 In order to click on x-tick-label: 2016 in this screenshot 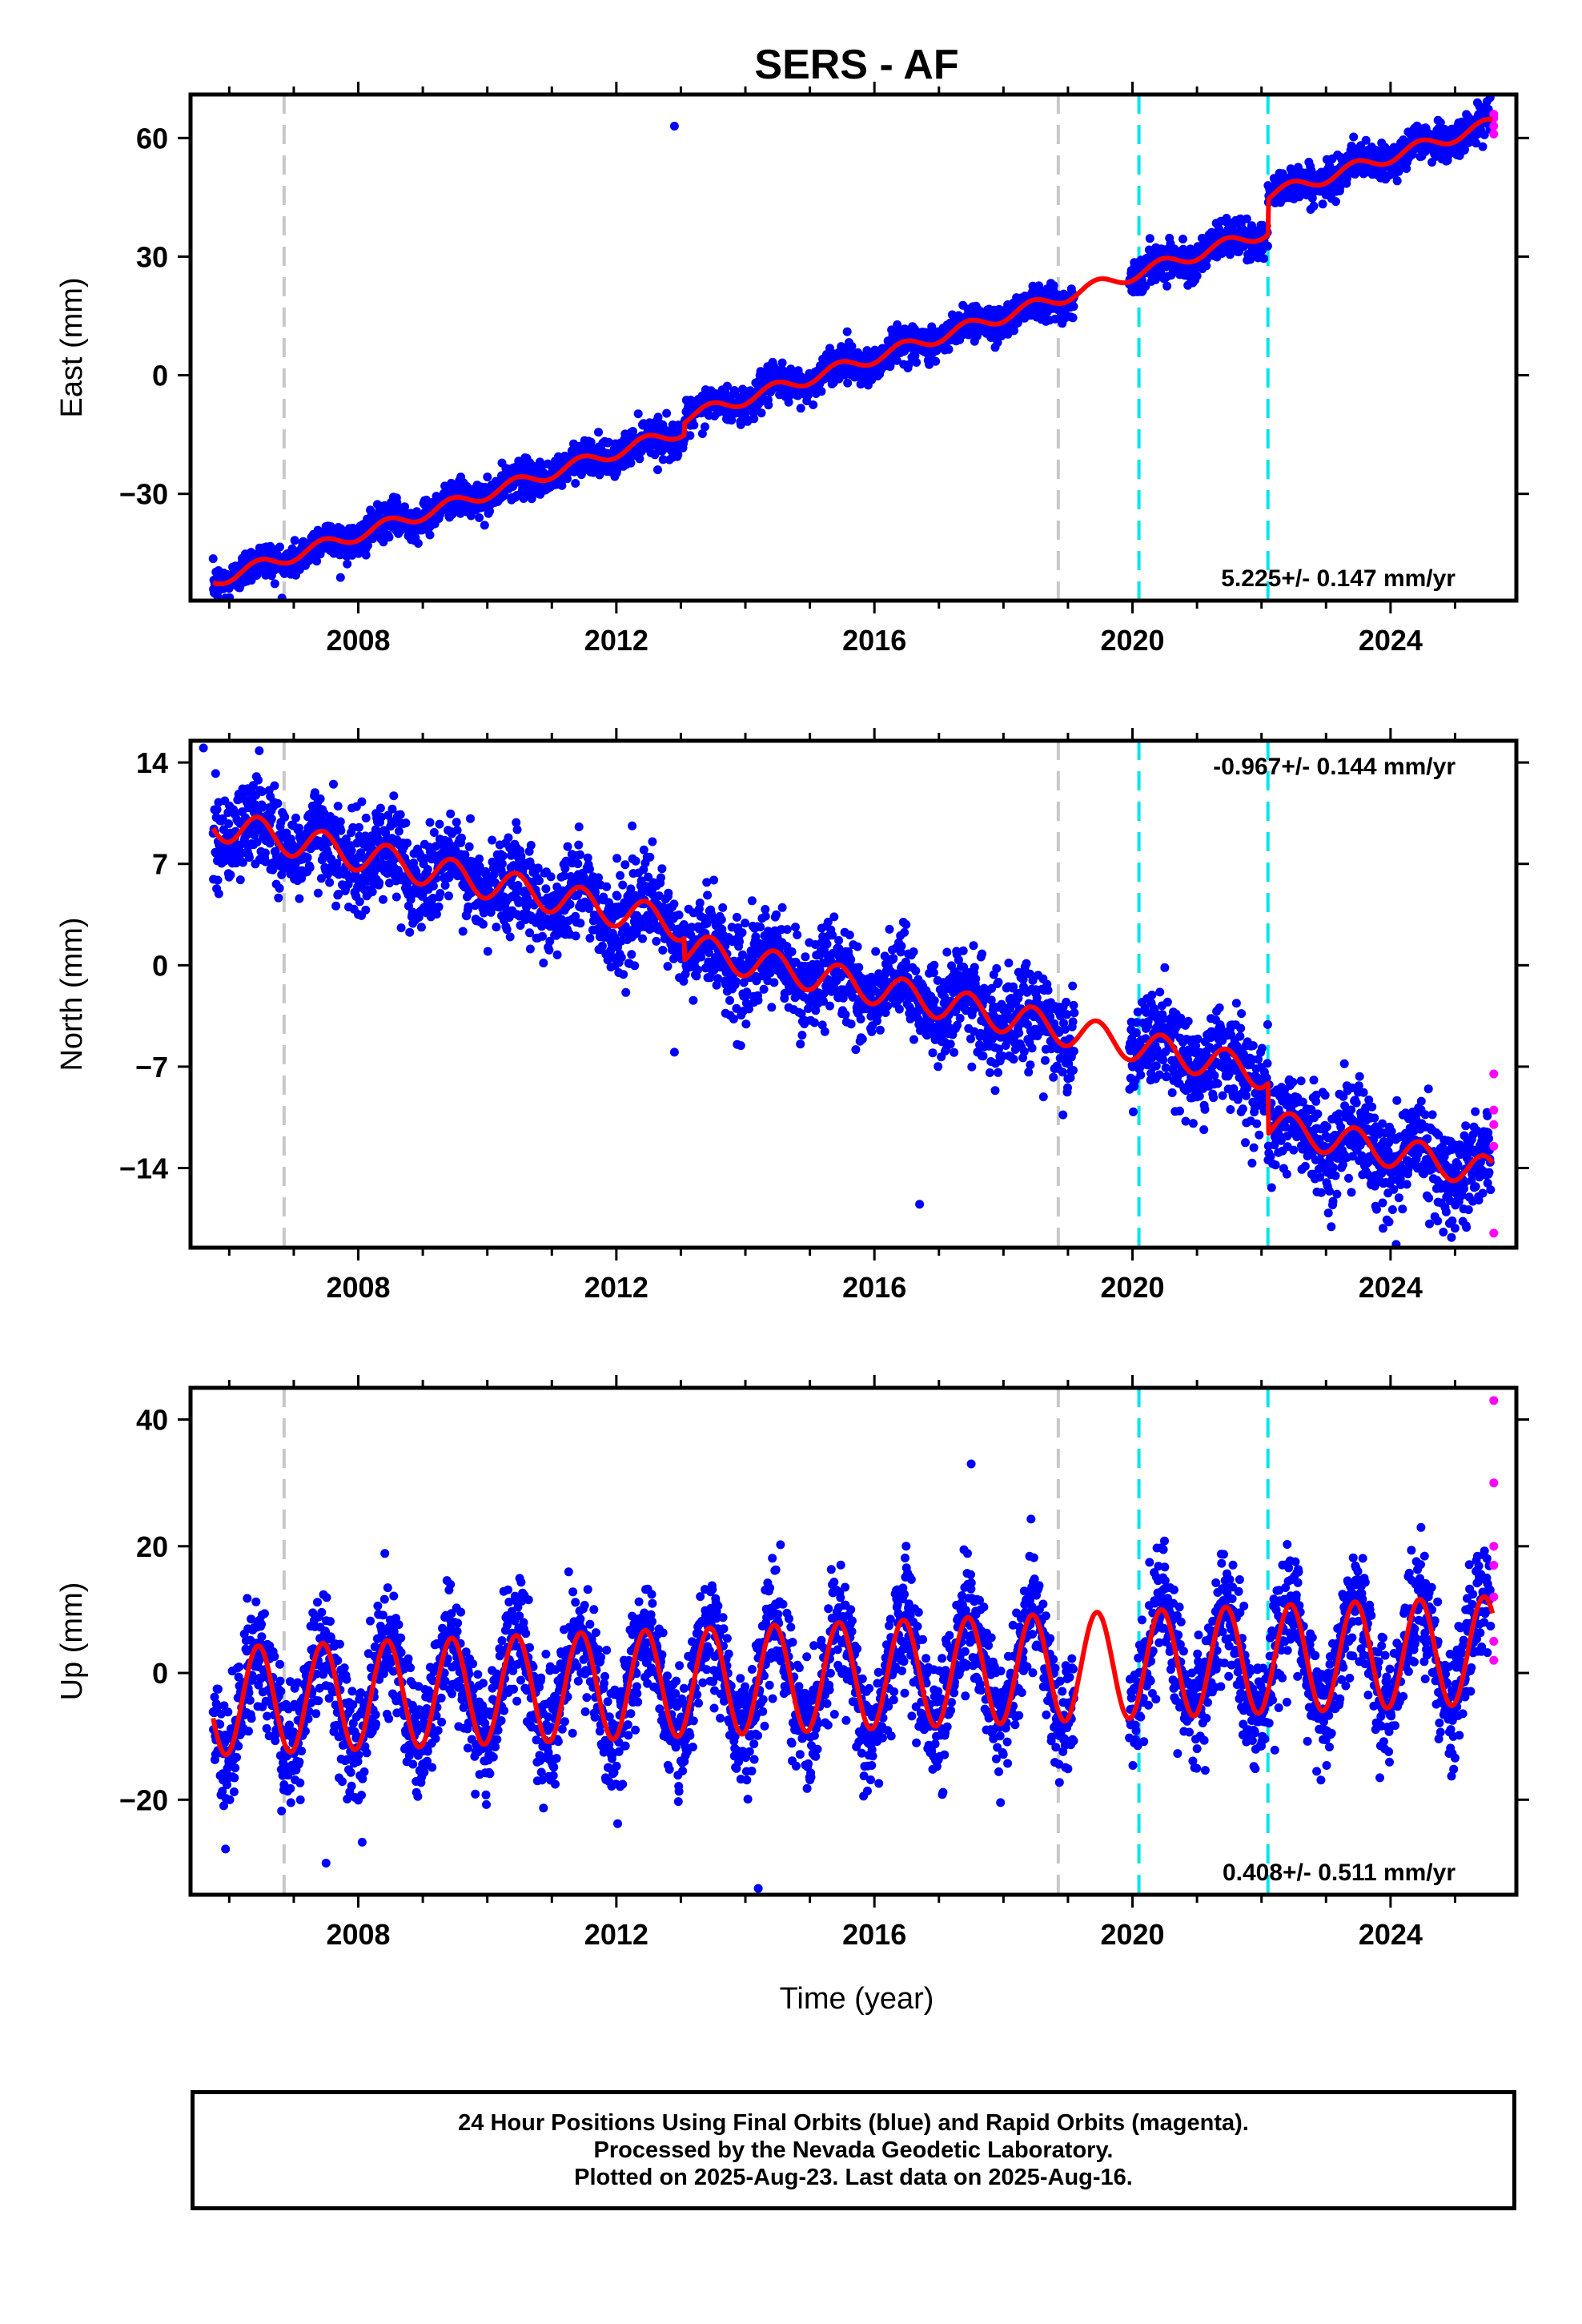, I will do `click(874, 640)`.